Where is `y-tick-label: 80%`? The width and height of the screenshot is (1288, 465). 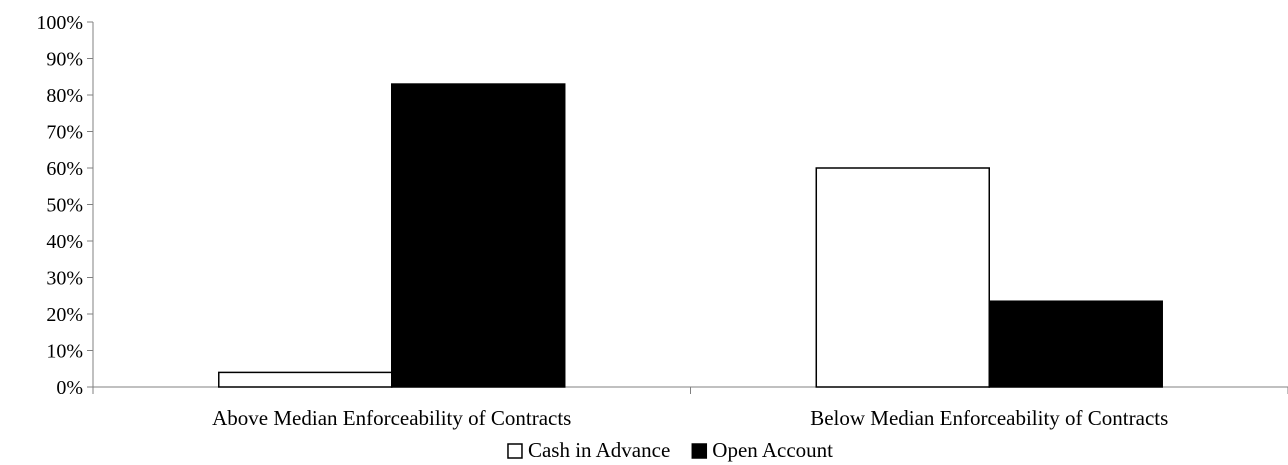 y-tick-label: 80% is located at coordinates (64, 96).